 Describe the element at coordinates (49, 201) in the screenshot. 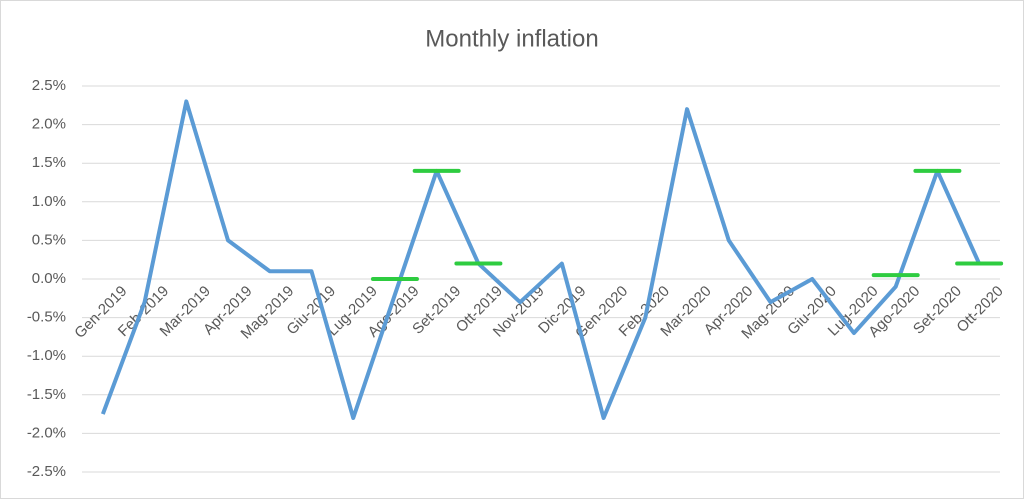

I see `y-tick-label: 1.0%` at that location.